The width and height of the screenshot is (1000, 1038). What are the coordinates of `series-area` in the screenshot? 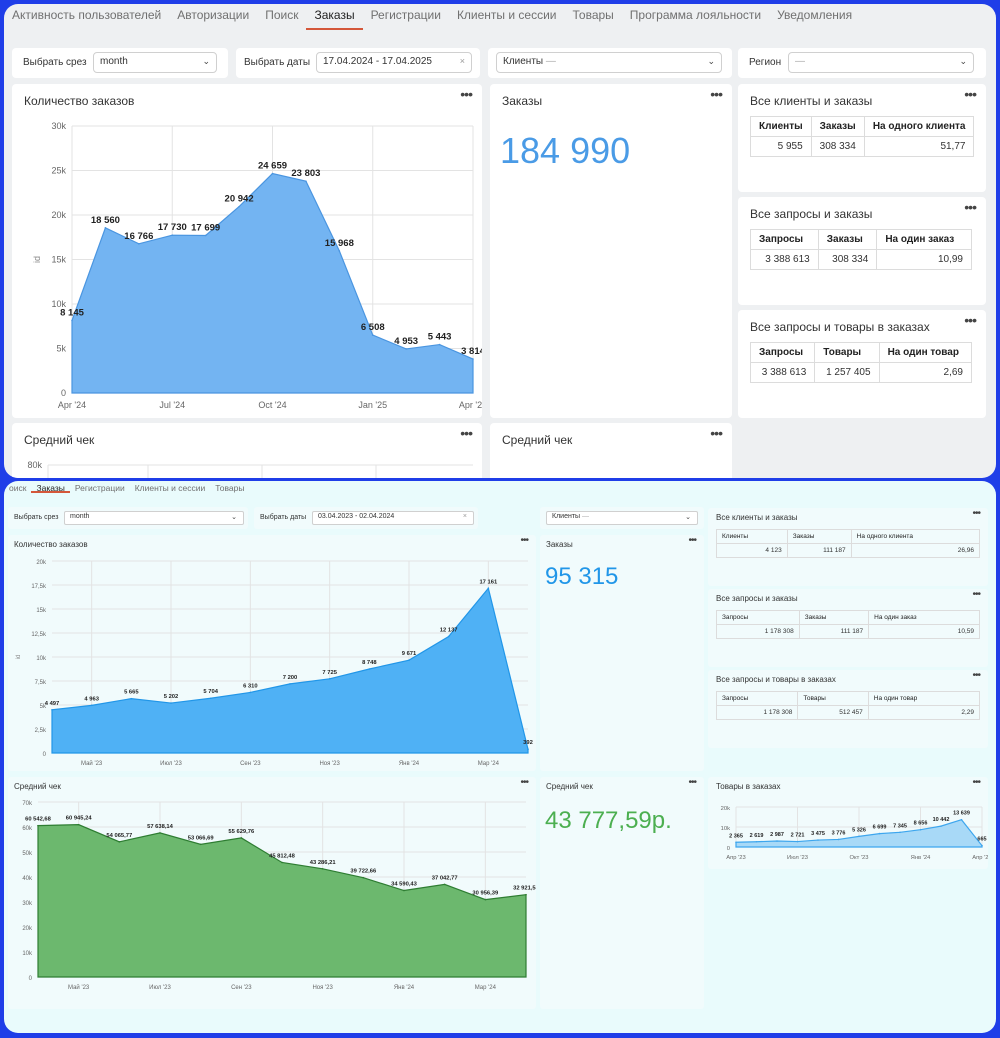 It's located at (272, 283).